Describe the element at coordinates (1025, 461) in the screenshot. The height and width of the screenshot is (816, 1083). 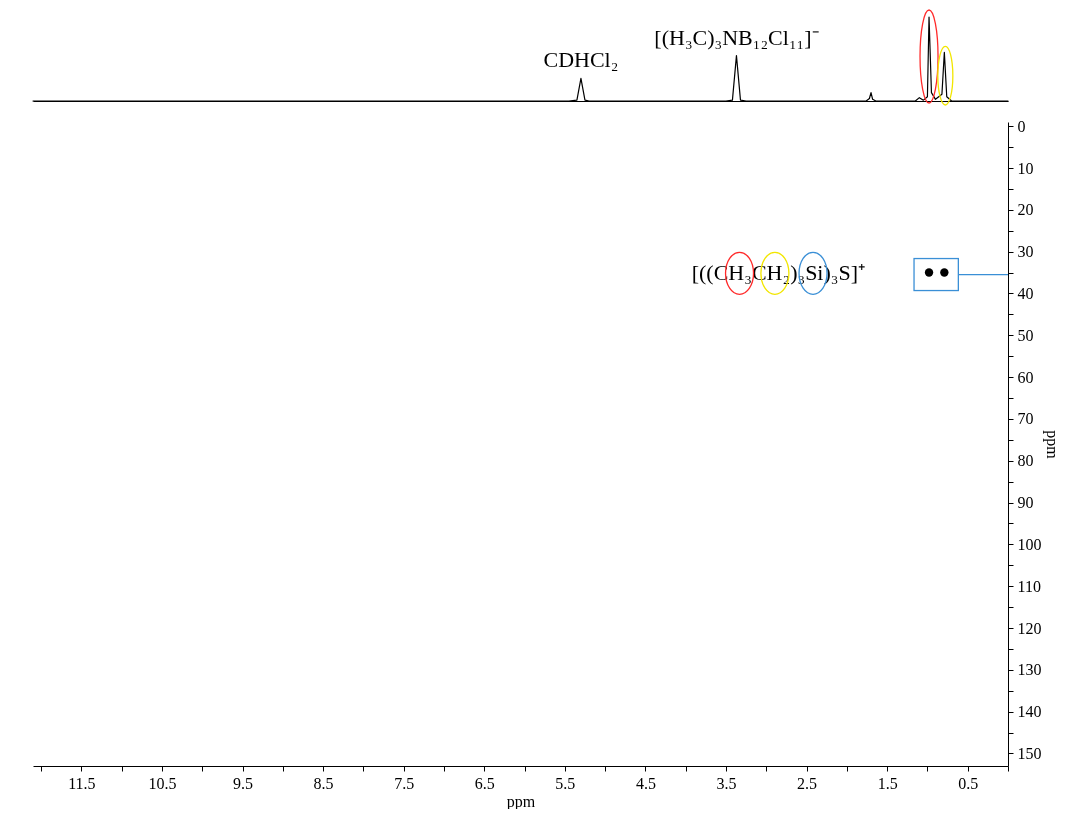
I see `y-tick-label: 80` at that location.